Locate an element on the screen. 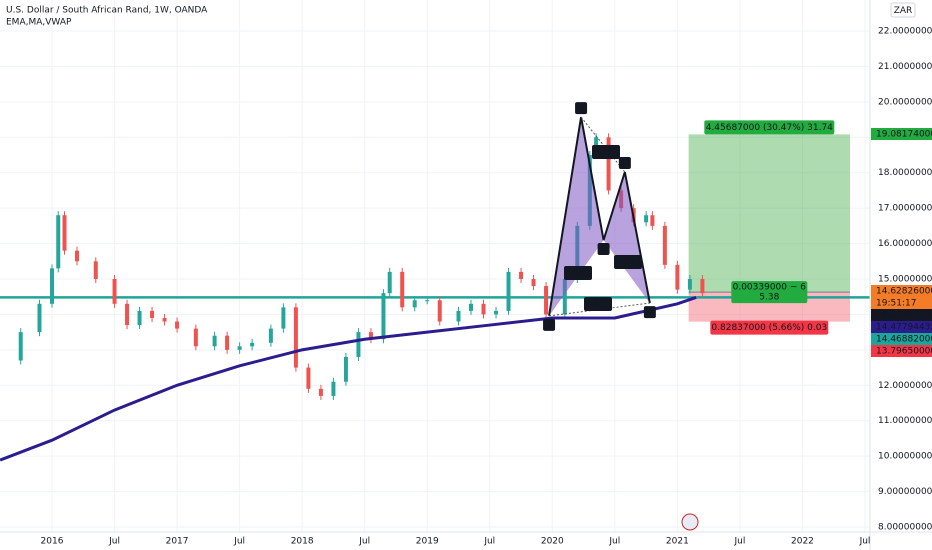 This screenshot has height=550, width=932. price-label: 14.47794435 is located at coordinates (904, 328).